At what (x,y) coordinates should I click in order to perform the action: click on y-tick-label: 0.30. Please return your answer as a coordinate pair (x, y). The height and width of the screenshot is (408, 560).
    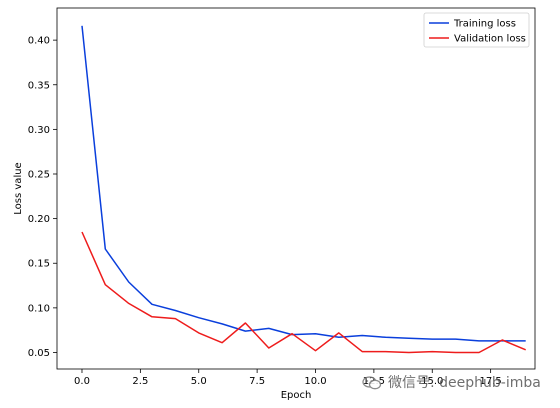
    Looking at the image, I should click on (39, 130).